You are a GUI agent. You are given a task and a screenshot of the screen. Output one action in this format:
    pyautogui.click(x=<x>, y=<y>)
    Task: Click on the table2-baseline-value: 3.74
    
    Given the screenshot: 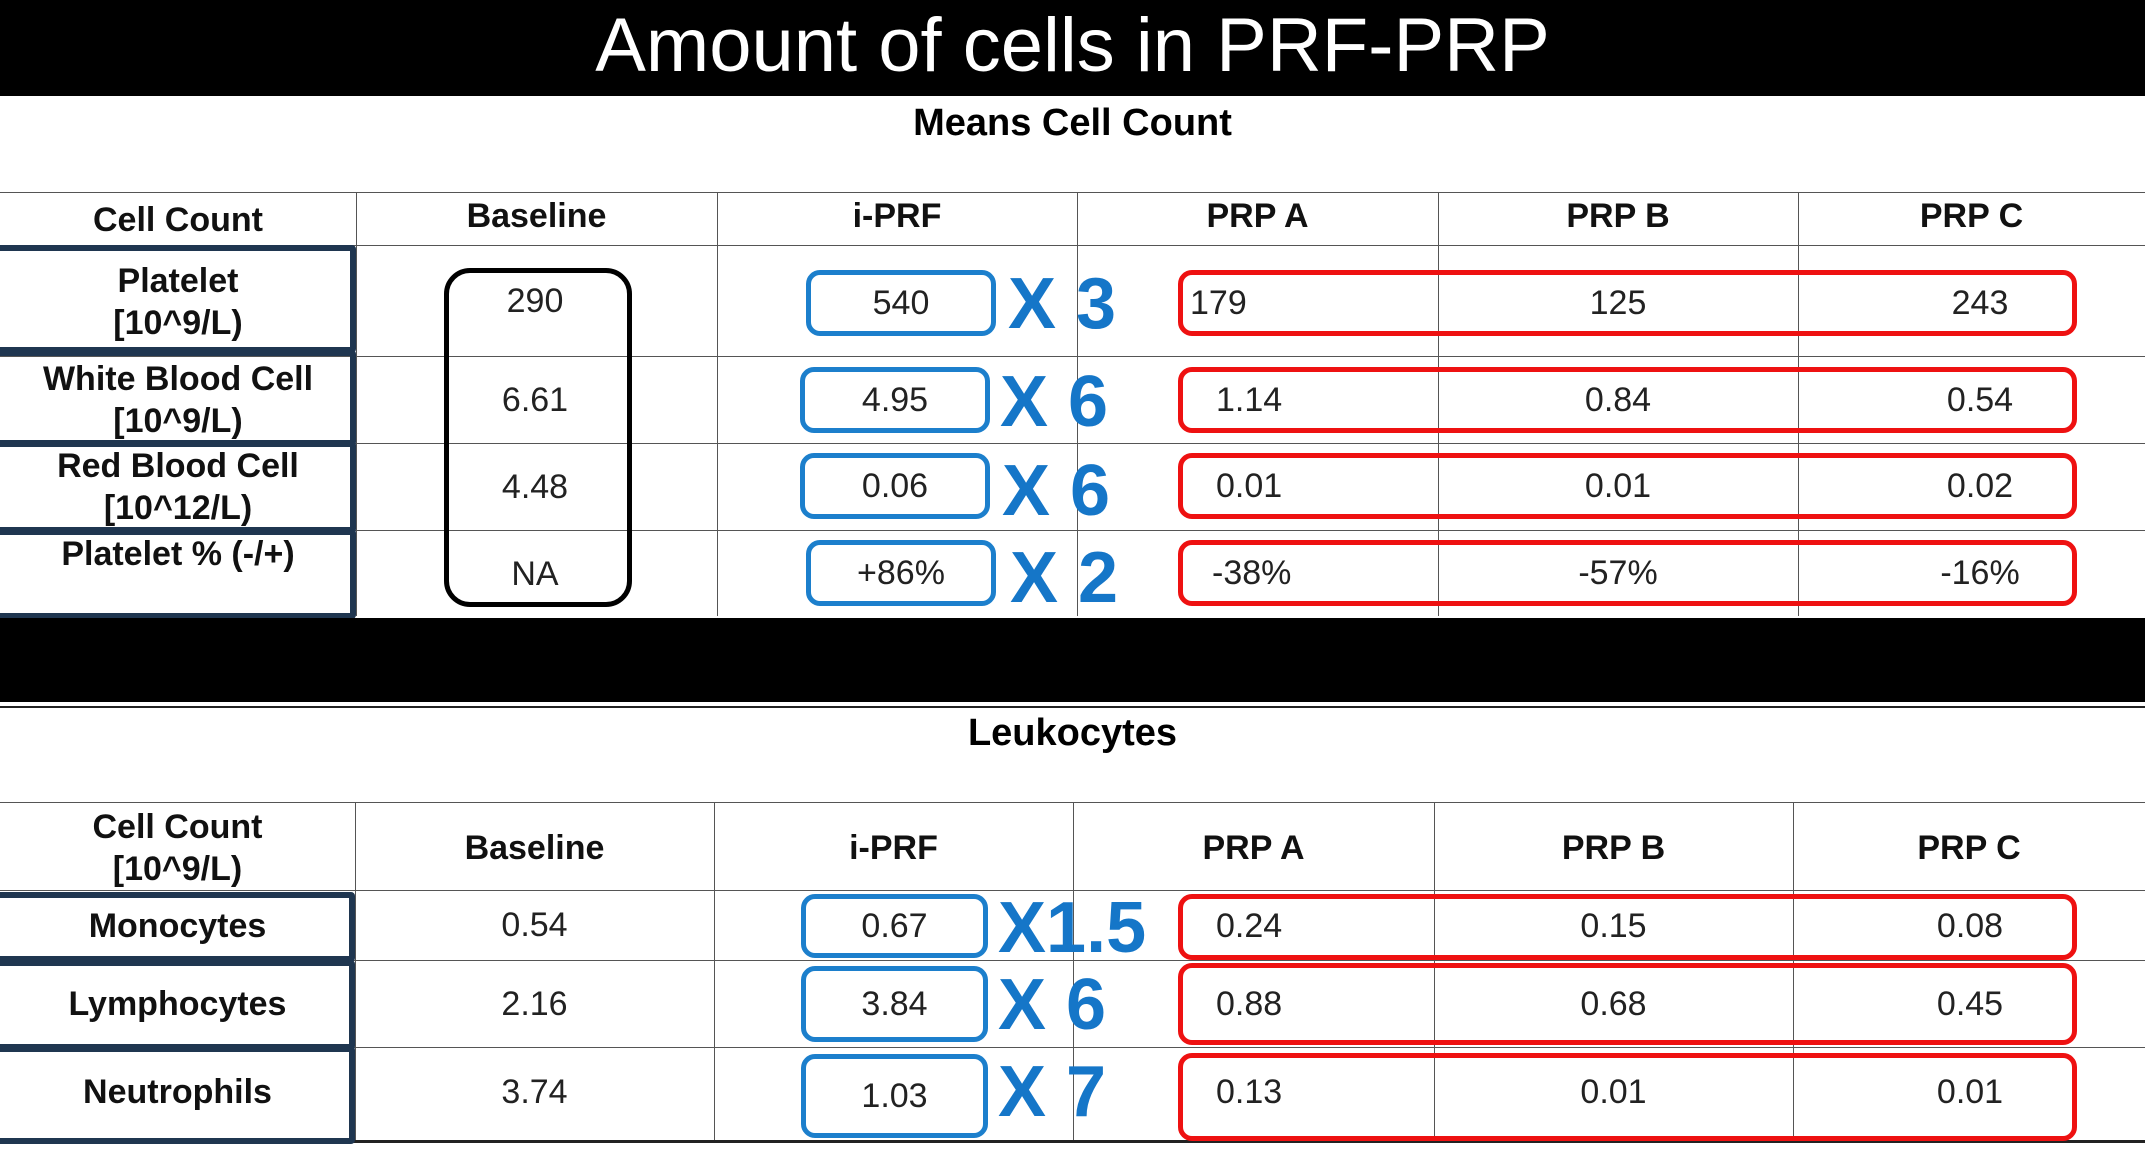 What is the action you would take?
    pyautogui.click(x=534, y=1091)
    